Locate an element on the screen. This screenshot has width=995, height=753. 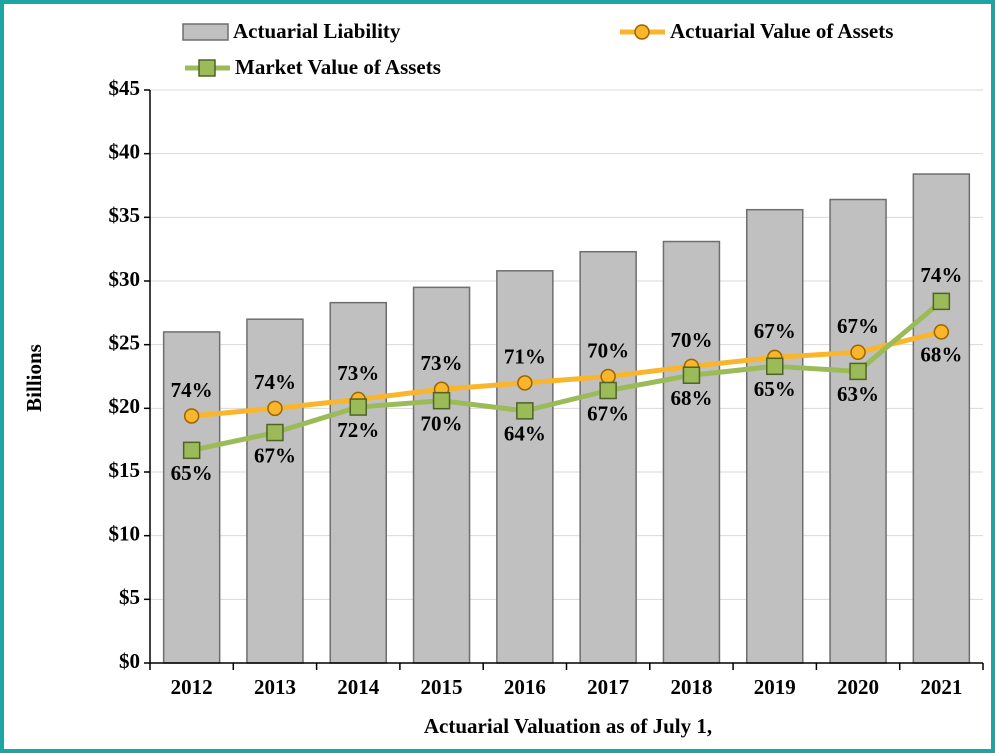
legend-swatch is located at coordinates (205, 32).